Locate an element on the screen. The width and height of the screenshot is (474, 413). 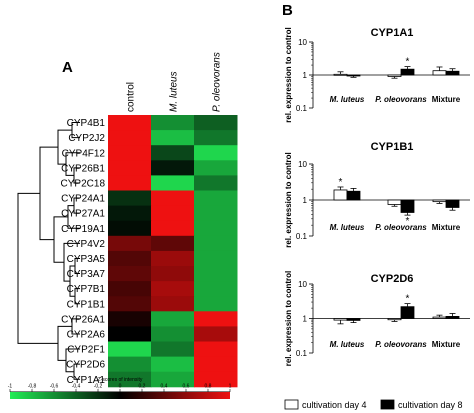
colorbar-tick-label: -0,6 is located at coordinates (54, 387).